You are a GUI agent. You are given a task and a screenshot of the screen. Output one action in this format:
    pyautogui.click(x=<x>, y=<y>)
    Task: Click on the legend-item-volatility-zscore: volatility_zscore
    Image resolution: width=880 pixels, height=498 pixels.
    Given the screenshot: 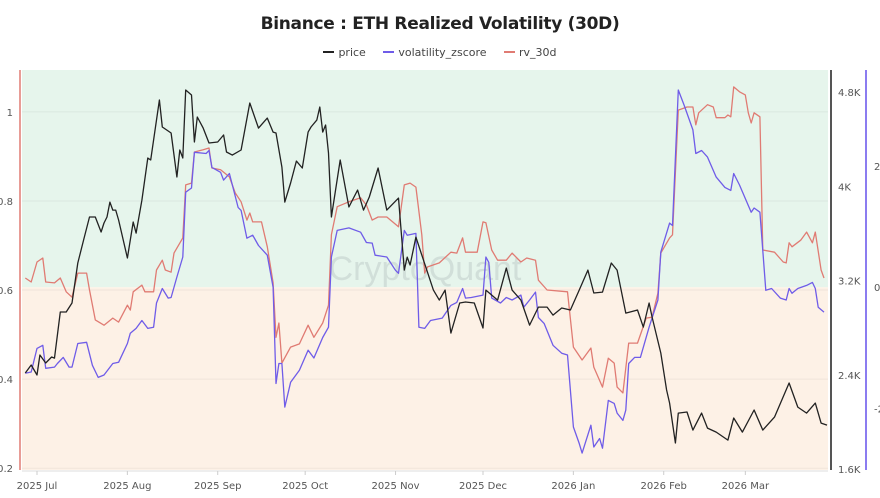 What is the action you would take?
    pyautogui.click(x=435, y=52)
    